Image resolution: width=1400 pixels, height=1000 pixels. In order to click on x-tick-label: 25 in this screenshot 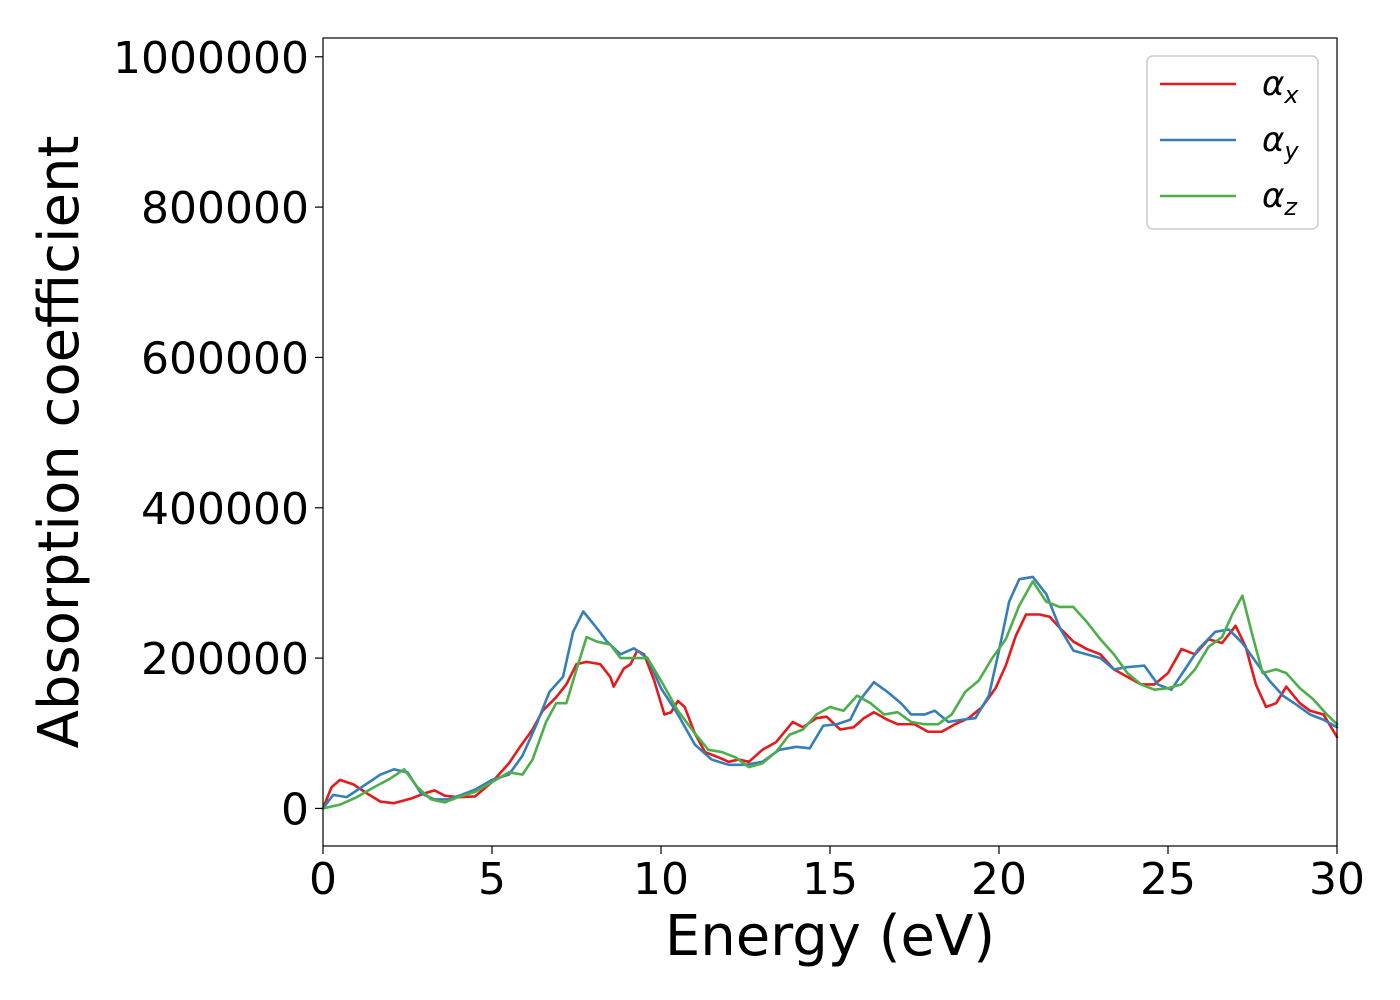, I will do `click(1168, 879)`.